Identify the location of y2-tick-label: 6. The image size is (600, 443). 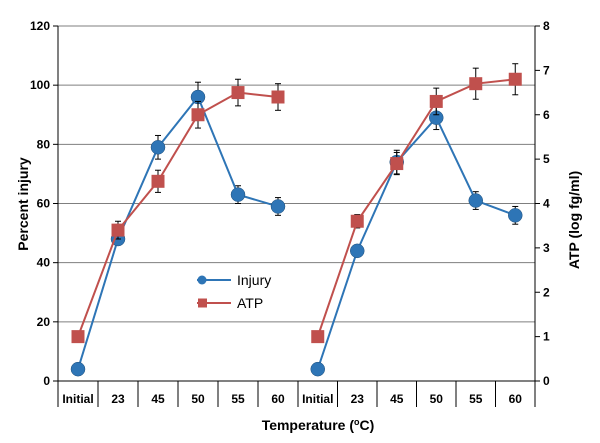
(546, 115).